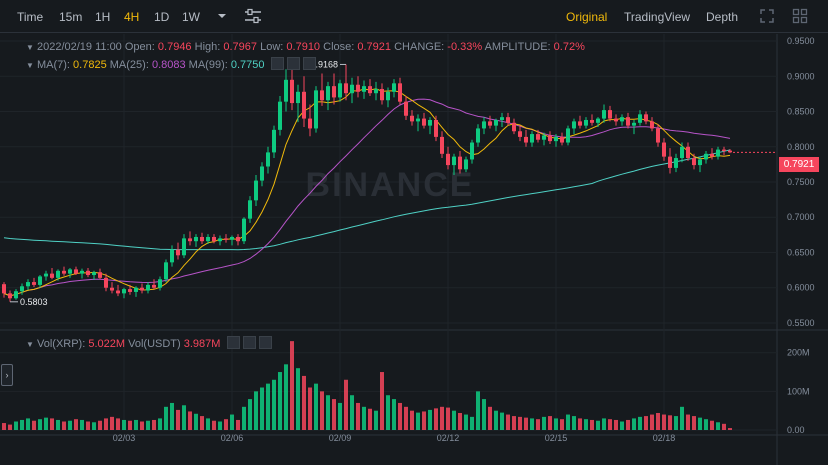  What do you see at coordinates (162, 17) in the screenshot?
I see `interval-1d: 1D` at bounding box center [162, 17].